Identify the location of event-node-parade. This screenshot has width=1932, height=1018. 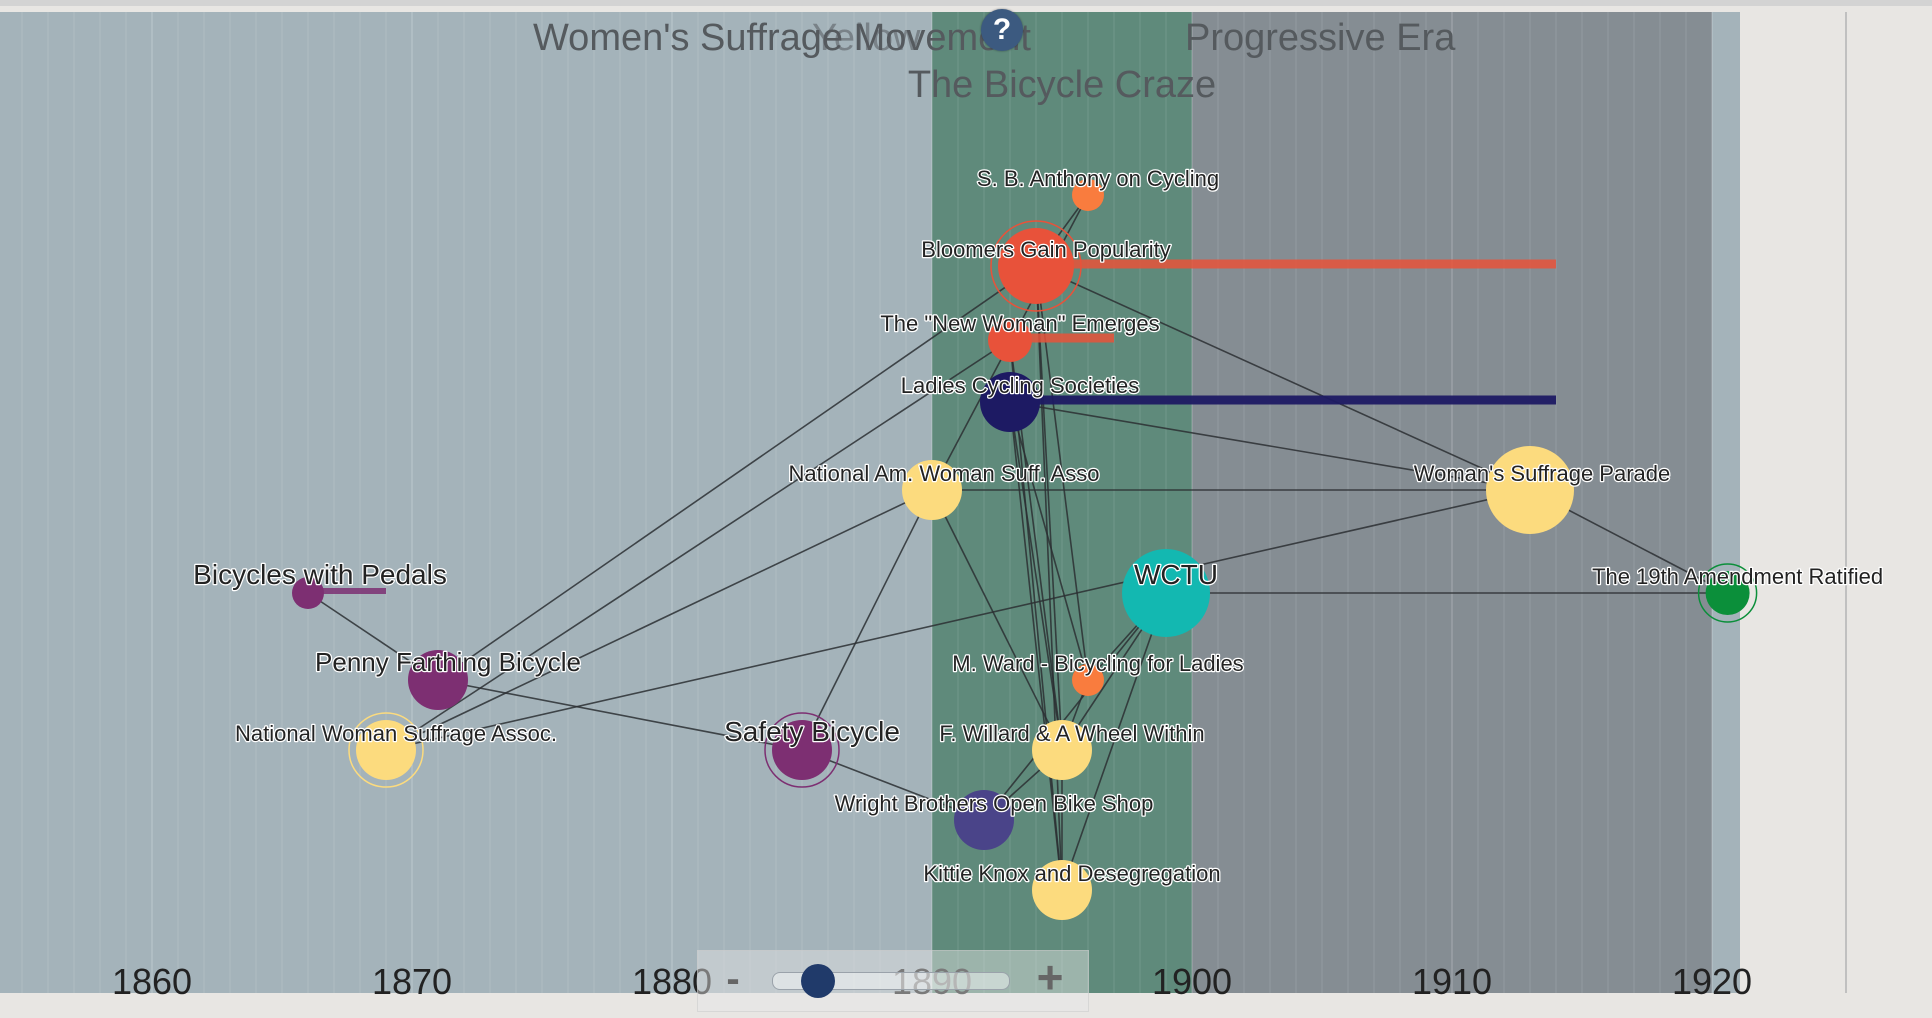
(1530, 490).